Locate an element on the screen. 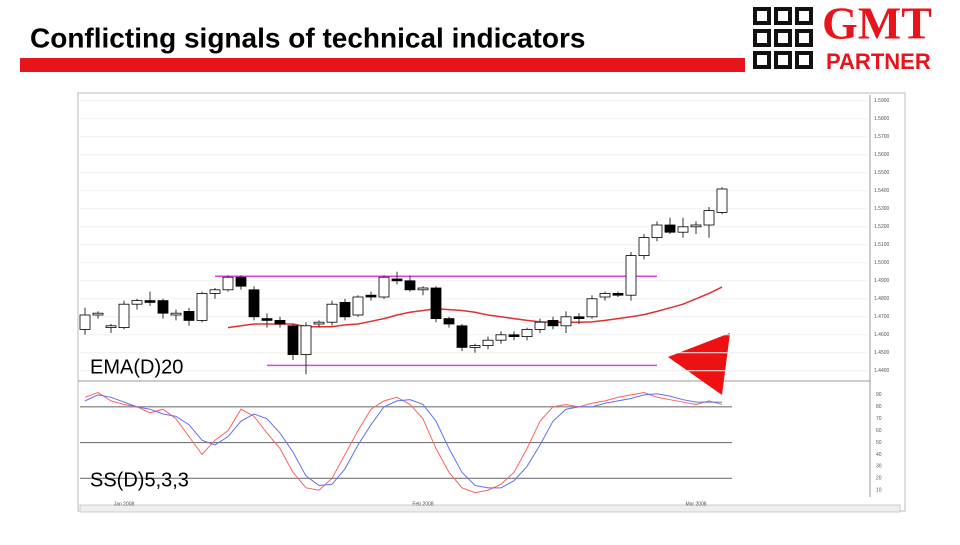 This screenshot has width=960, height=545. signal-arrow is located at coordinates (699, 364).